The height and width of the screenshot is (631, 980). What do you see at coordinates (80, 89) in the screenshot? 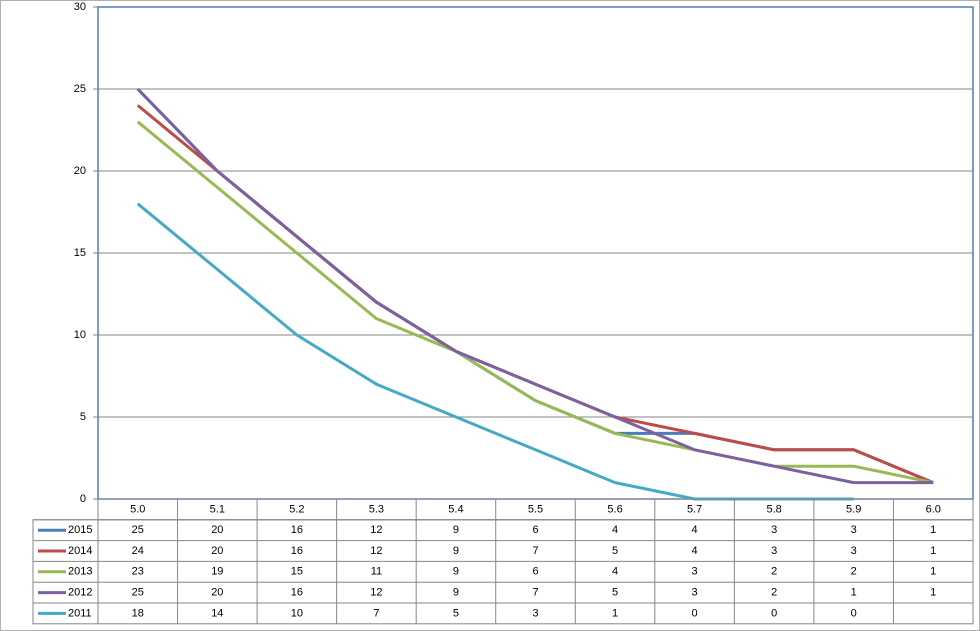
I see `y-tick-label: 25` at bounding box center [80, 89].